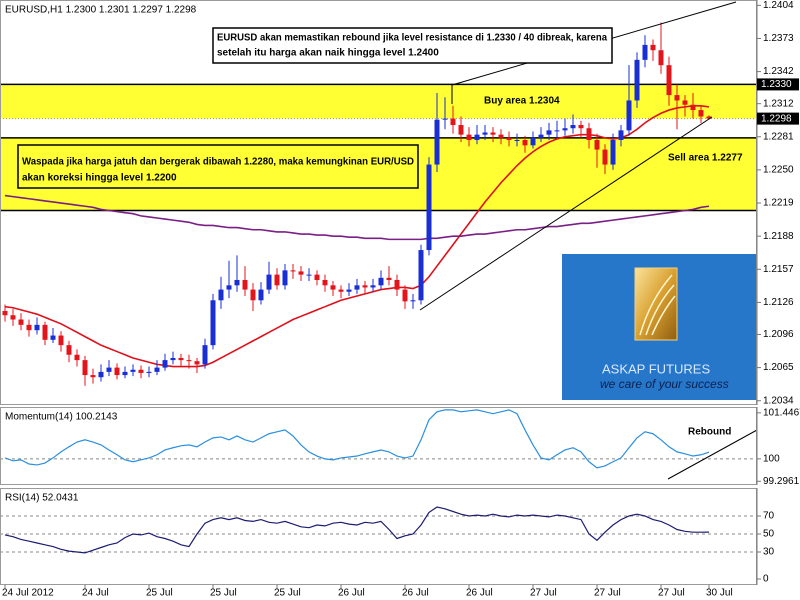  I want to click on price-marker, so click(778, 84).